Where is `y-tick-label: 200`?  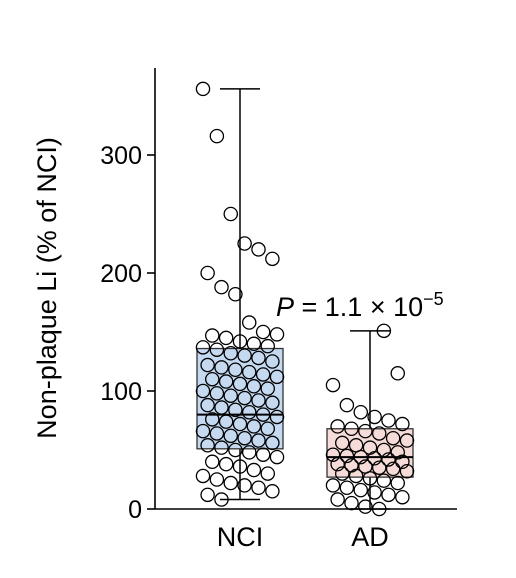
y-tick-label: 200 is located at coordinates (121, 274).